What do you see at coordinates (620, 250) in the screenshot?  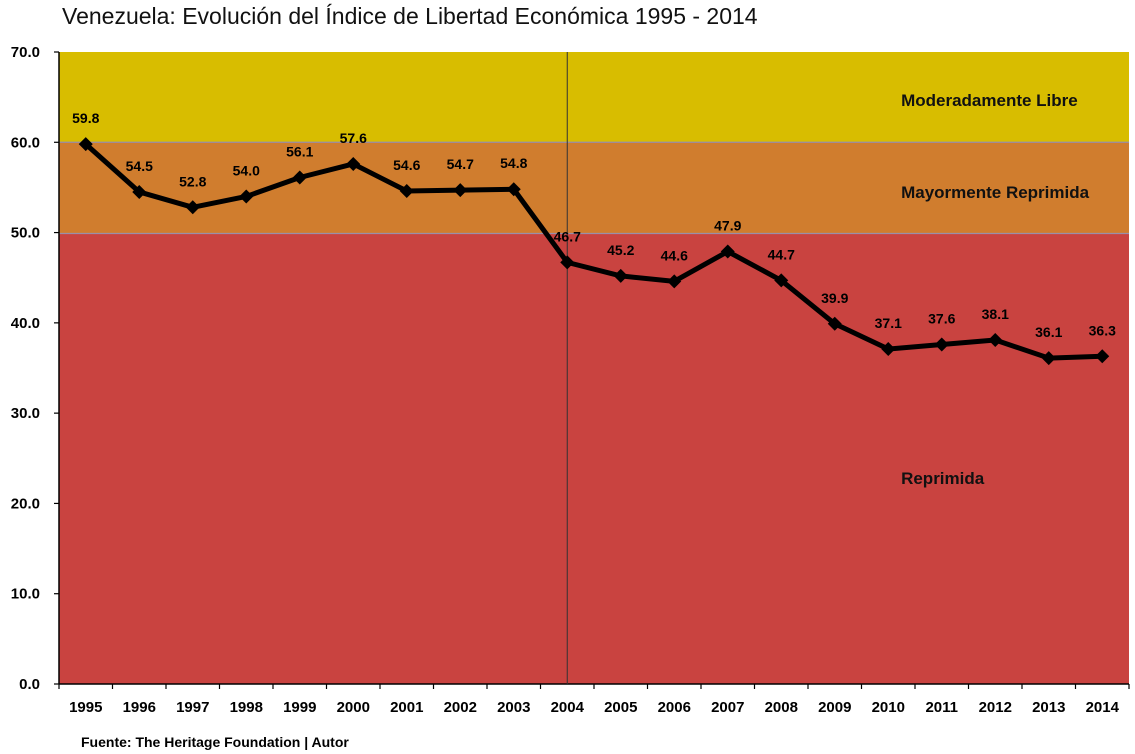 I see `data-label: 45.2` at bounding box center [620, 250].